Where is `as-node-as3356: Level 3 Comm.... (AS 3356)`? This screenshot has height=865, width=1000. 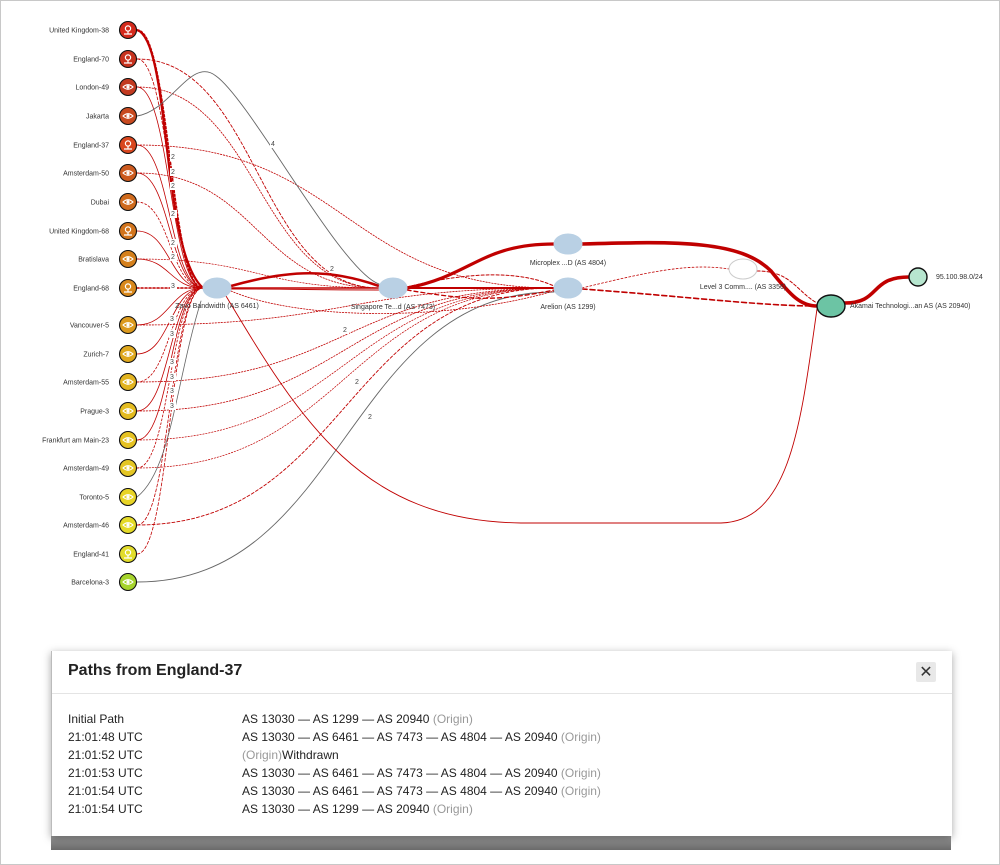
as-node-as3356: Level 3 Comm.... (AS 3356) is located at coordinates (743, 274).